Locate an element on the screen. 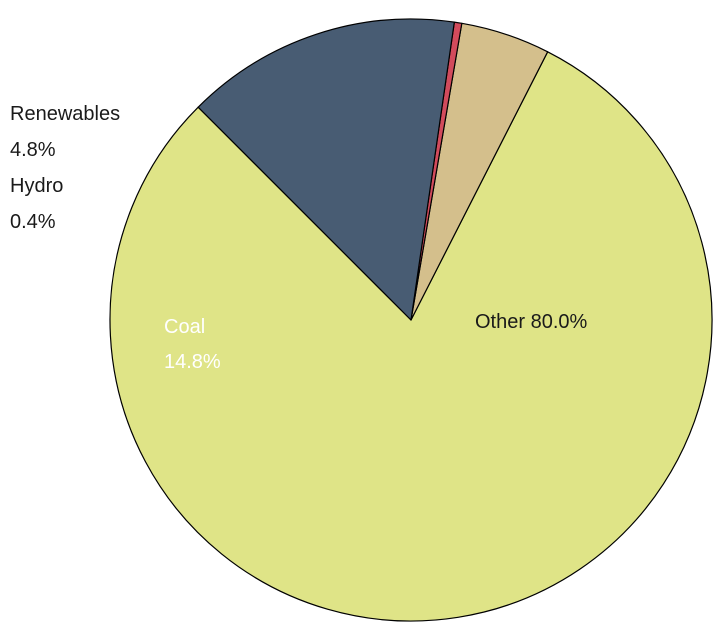 The image size is (725, 630). label-renewables-value: 4.8% is located at coordinates (33, 150).